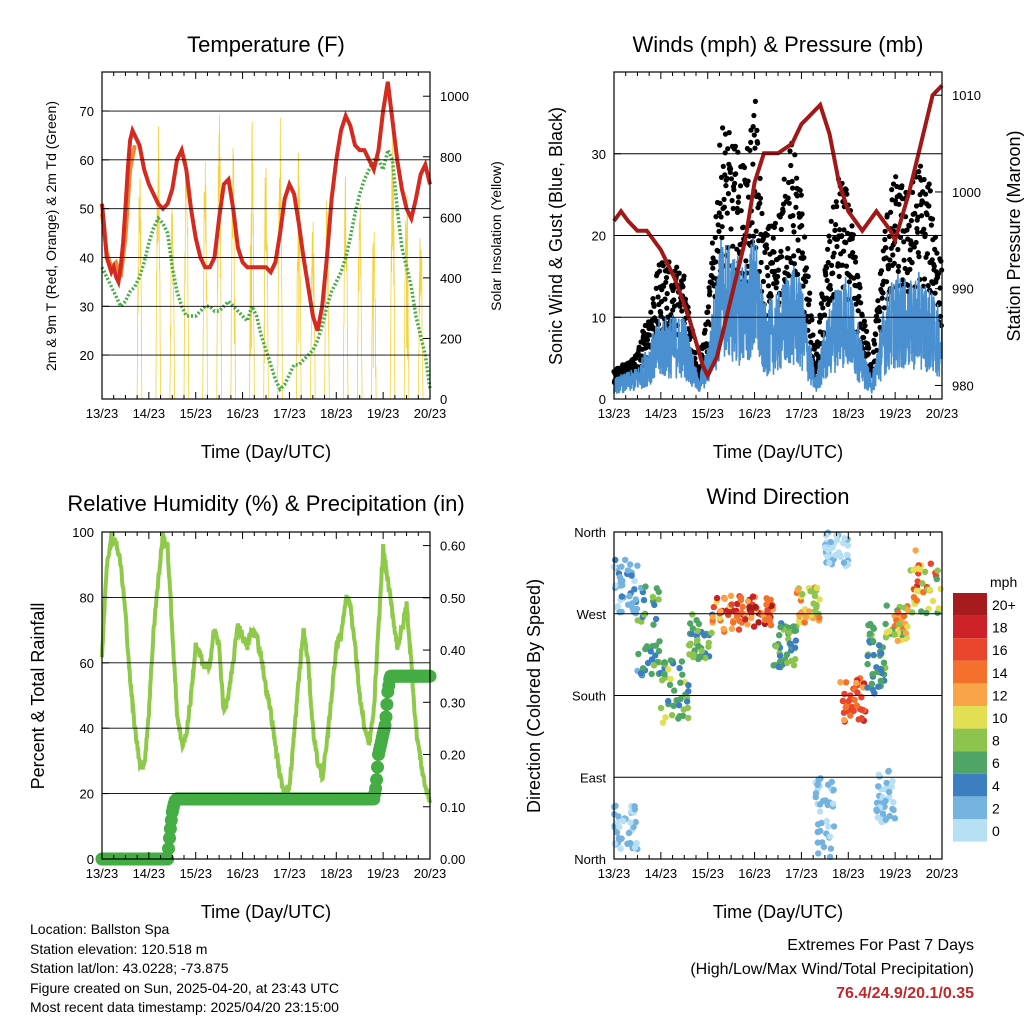 The image size is (1024, 1024). Describe the element at coordinates (778, 44) in the screenshot. I see `winds-title: Winds (mph) & Pressure (mb)` at that location.